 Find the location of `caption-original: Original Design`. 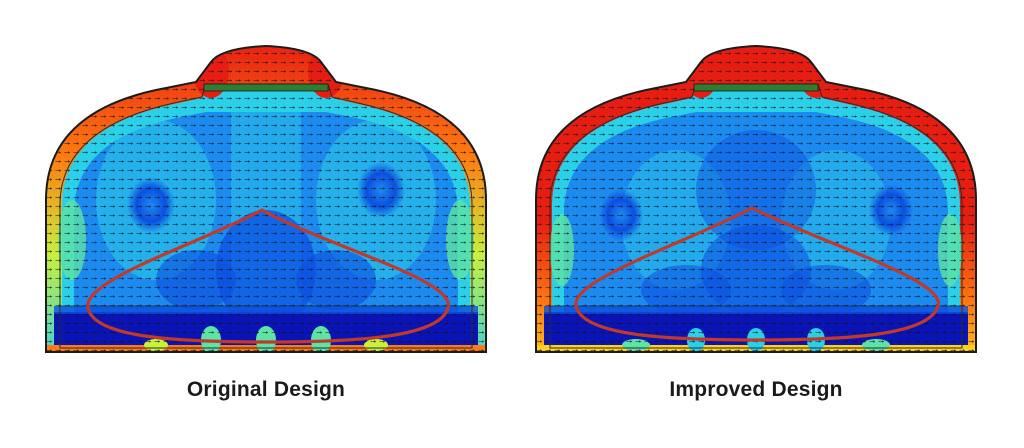

caption-original: Original Design is located at coordinates (266, 389).